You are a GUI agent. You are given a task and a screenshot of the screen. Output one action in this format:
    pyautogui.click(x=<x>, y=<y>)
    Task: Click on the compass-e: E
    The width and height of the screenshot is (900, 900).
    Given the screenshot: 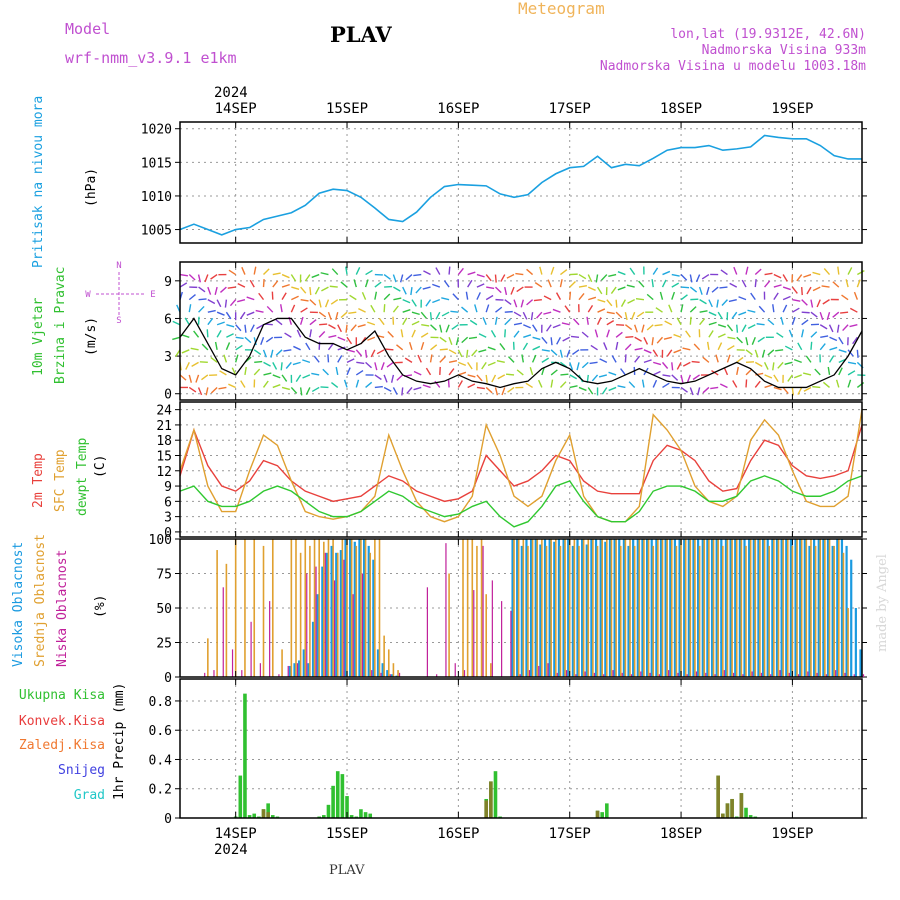 What is the action you would take?
    pyautogui.click(x=152, y=295)
    